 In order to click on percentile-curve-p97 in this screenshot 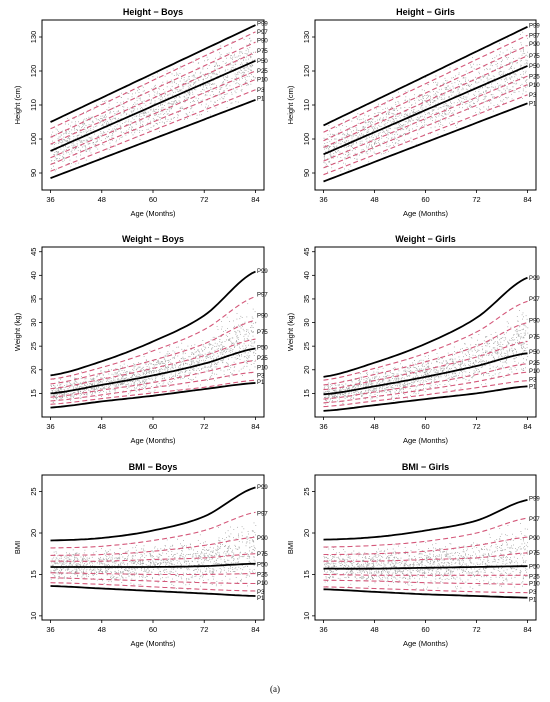, I will do `click(425, 83)`.